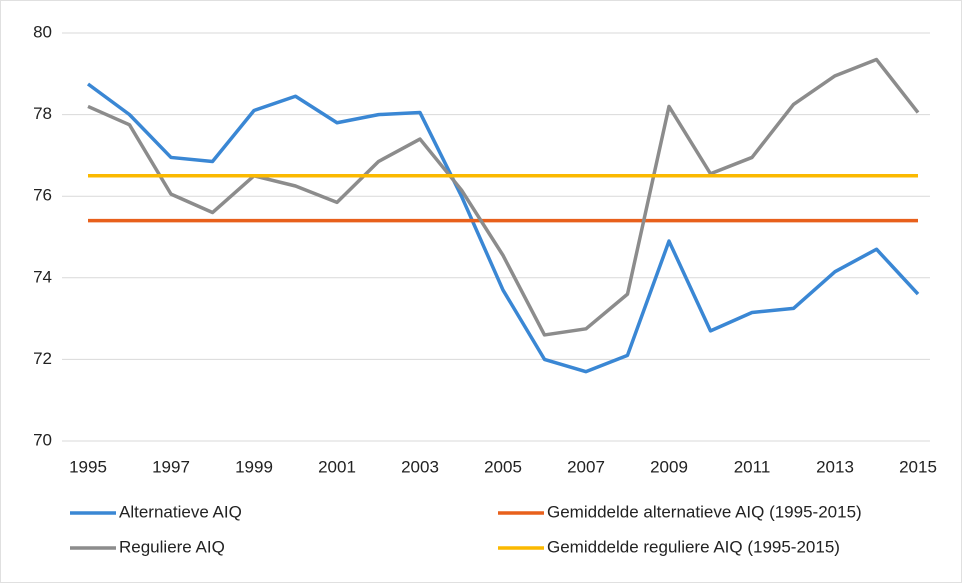 This screenshot has height=583, width=962. Describe the element at coordinates (337, 466) in the screenshot. I see `x-tick-label: 2001` at that location.